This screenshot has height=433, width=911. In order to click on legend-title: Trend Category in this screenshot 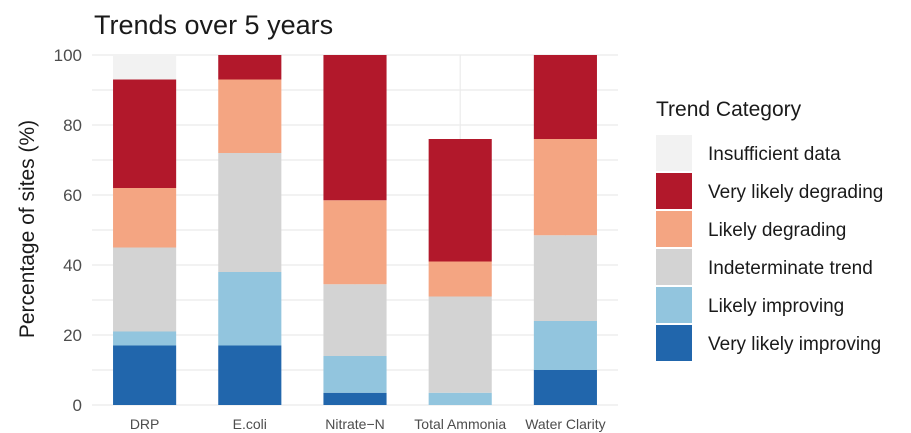, I will do `click(729, 109)`.